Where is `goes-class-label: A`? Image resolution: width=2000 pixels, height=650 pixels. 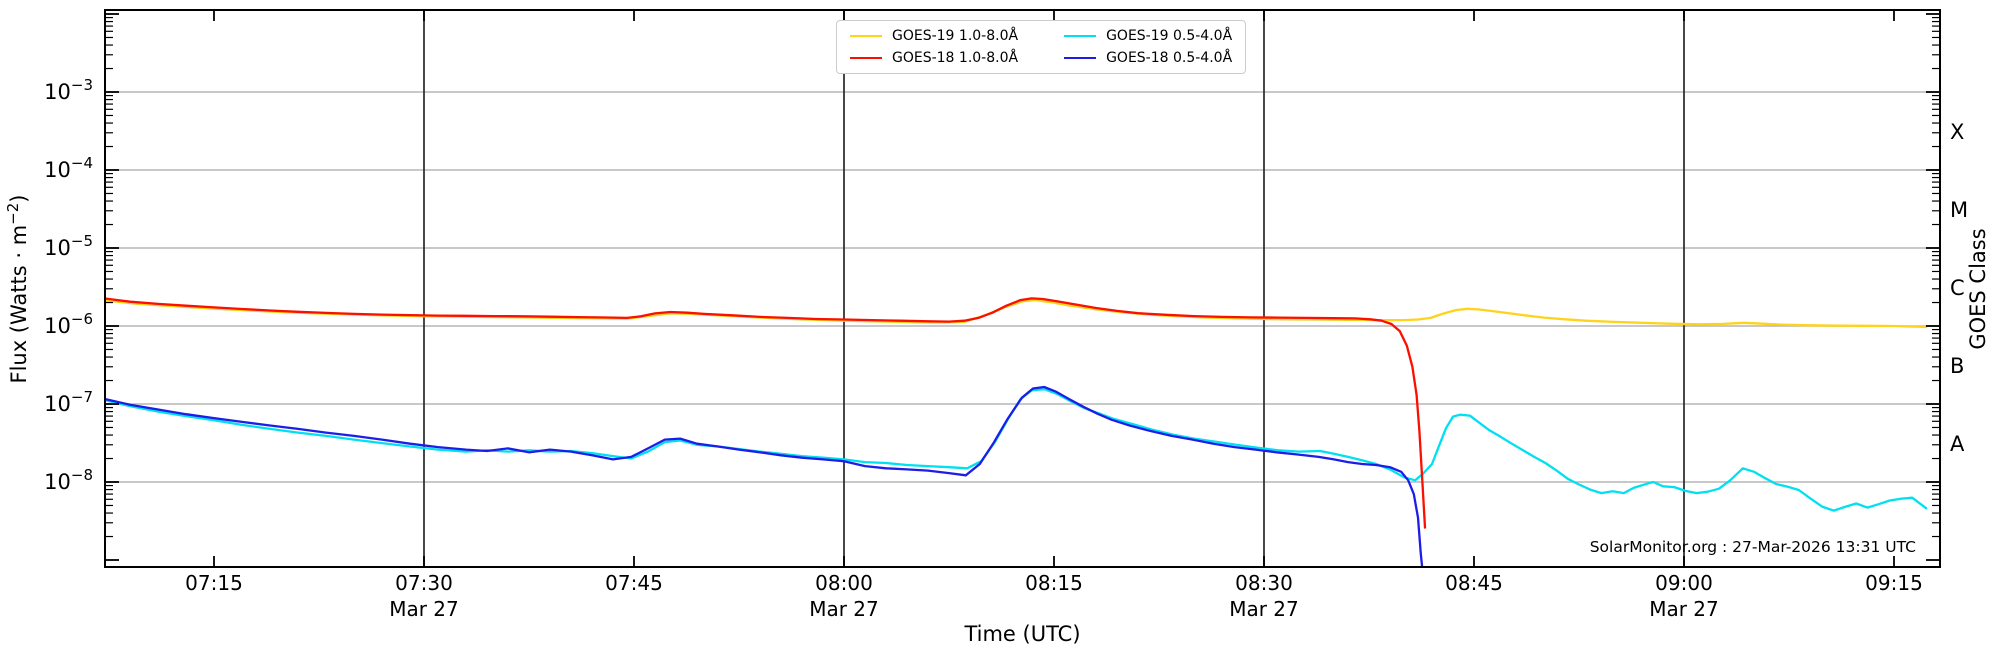
goes-class-label: A is located at coordinates (1957, 444).